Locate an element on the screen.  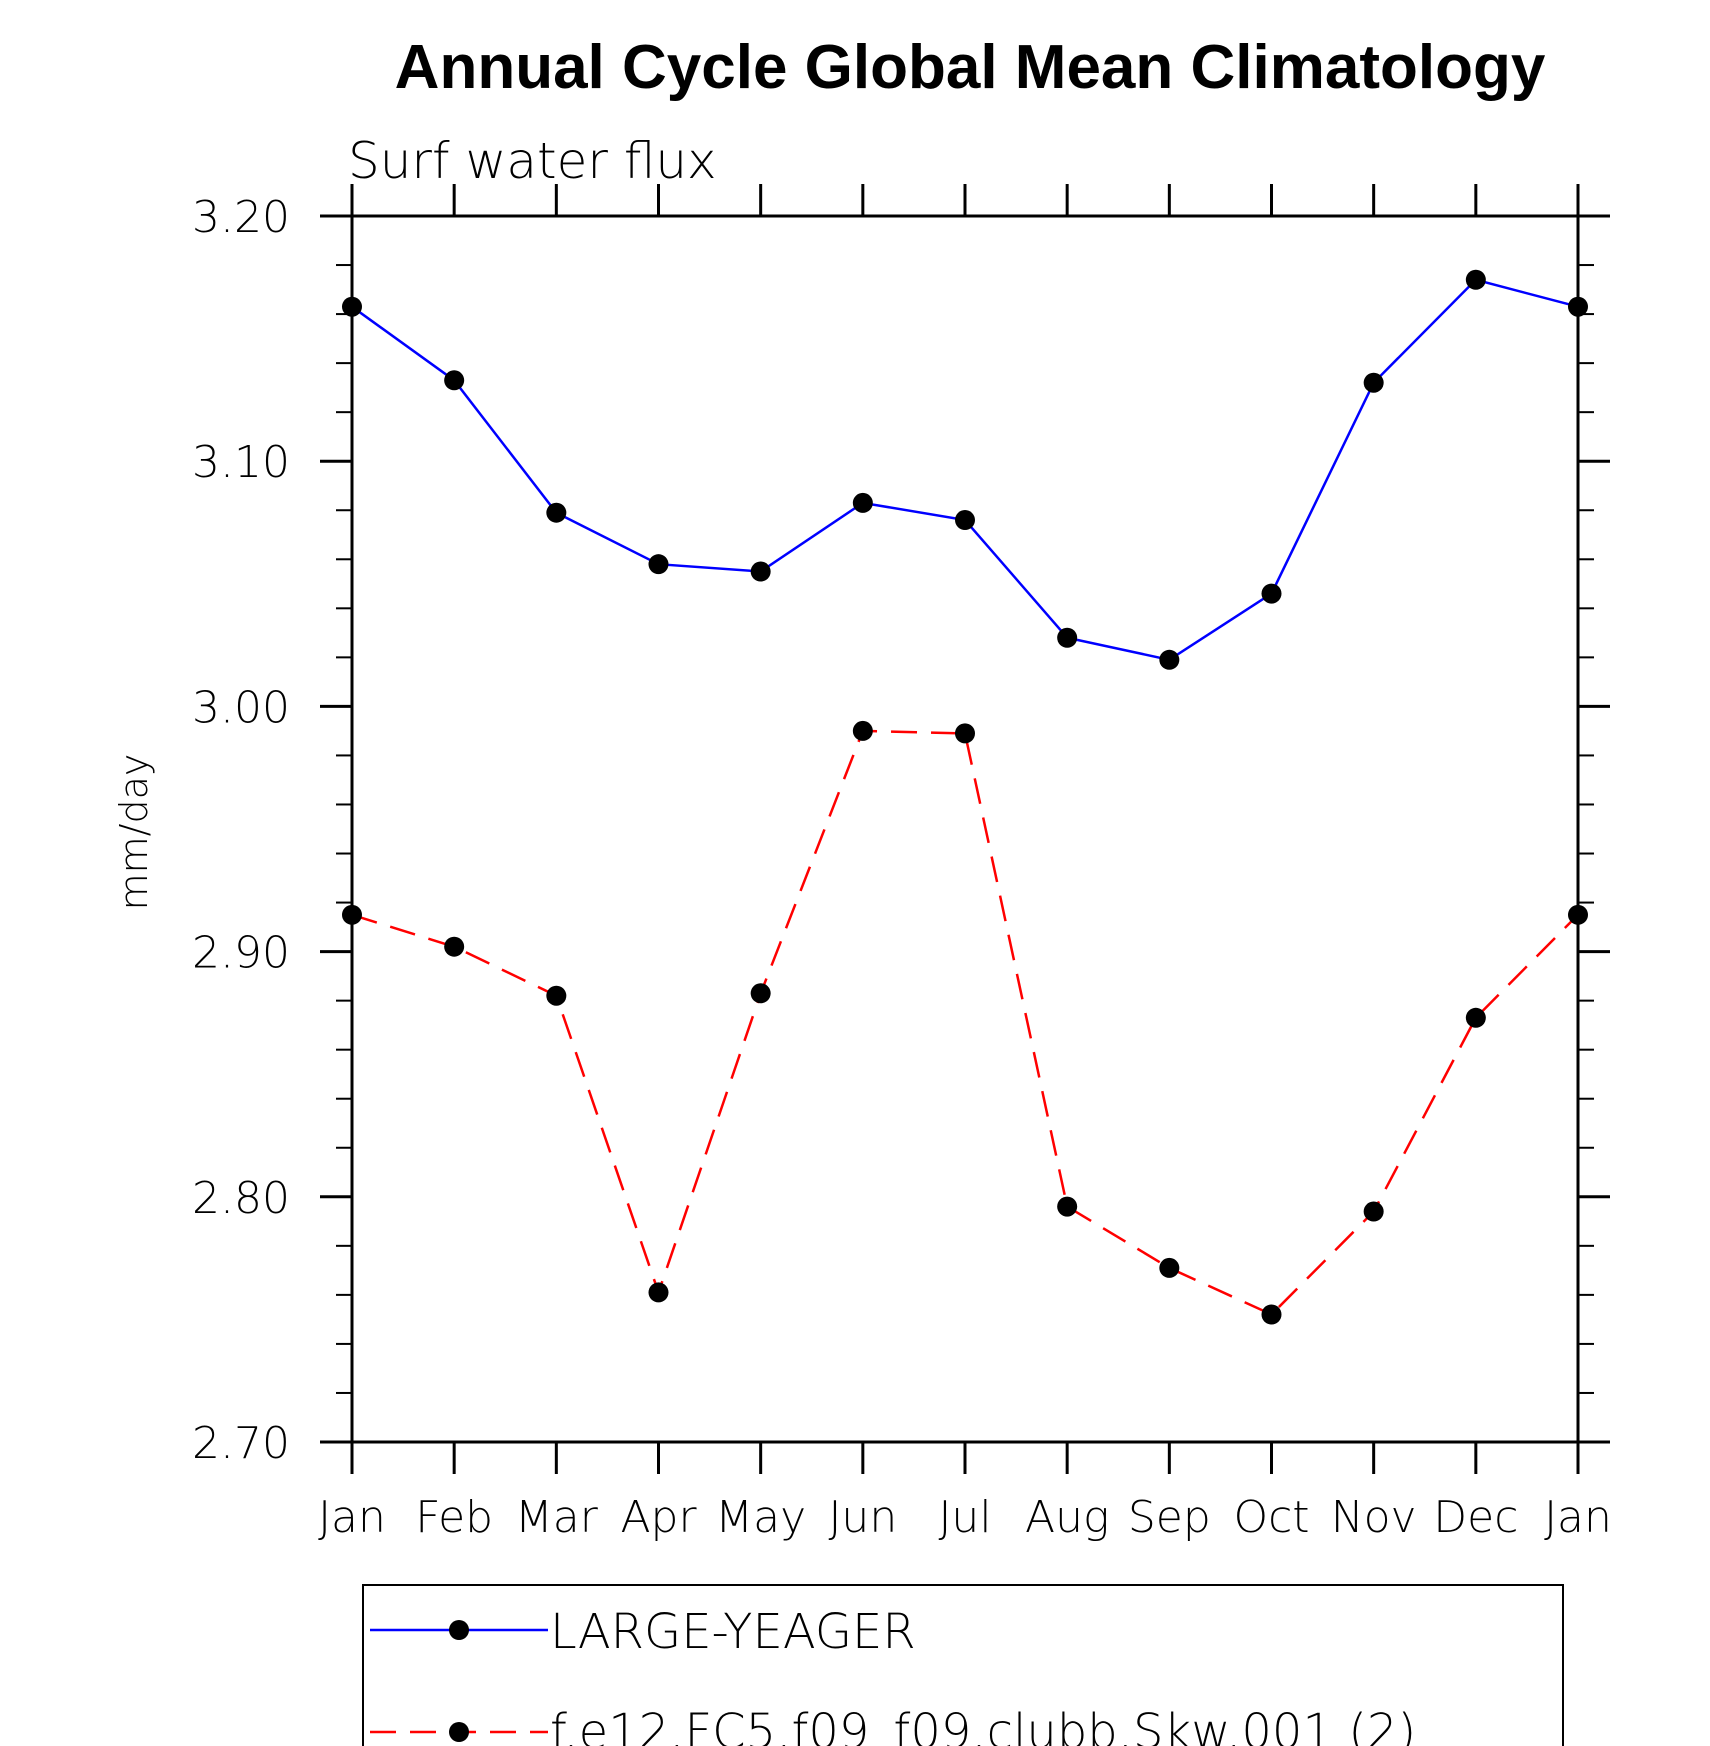
legend-label-series-1: LARGE-YEAGER is located at coordinates (733, 1632).